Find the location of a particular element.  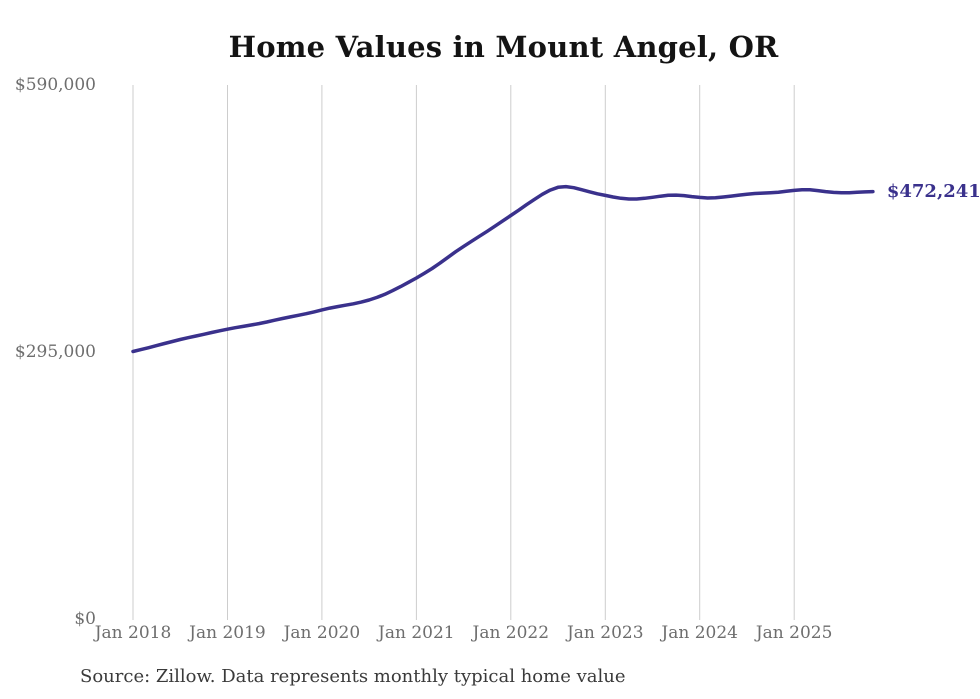

y-axis-label: $295,000 is located at coordinates (55, 352).